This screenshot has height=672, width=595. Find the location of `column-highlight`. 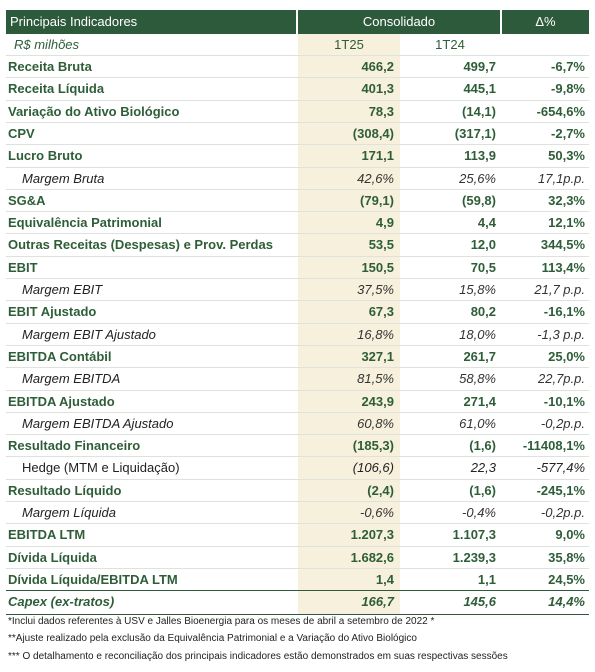

column-highlight is located at coordinates (349, 324).